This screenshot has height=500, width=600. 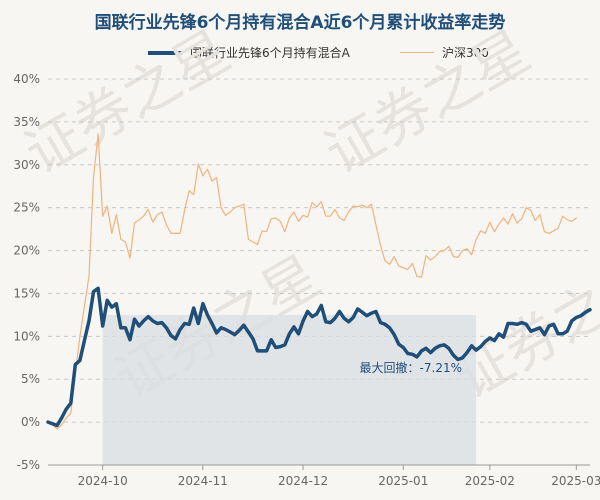 I want to click on legend: 国联行业先锋6个月持有混合A 沪深300, so click(x=300, y=54).